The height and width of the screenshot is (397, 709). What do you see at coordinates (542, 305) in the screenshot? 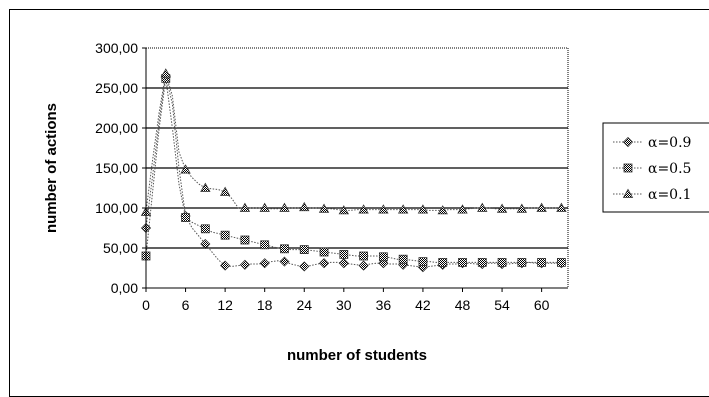
I see `x-tick-label: 60` at bounding box center [542, 305].